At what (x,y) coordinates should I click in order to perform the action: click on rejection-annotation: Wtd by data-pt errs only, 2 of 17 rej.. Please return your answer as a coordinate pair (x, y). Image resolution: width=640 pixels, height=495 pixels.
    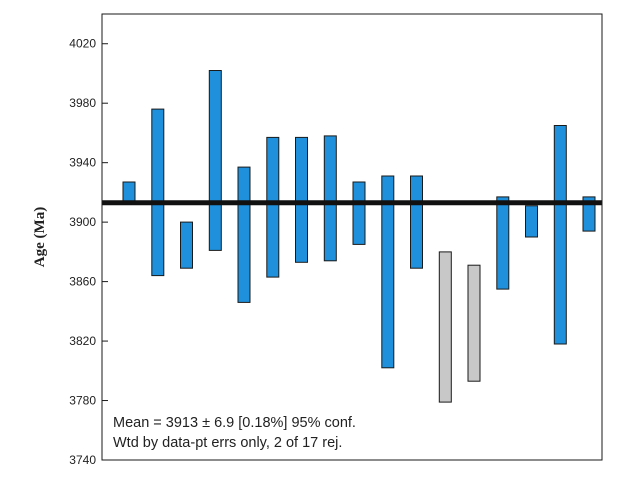
    Looking at the image, I should click on (227, 443).